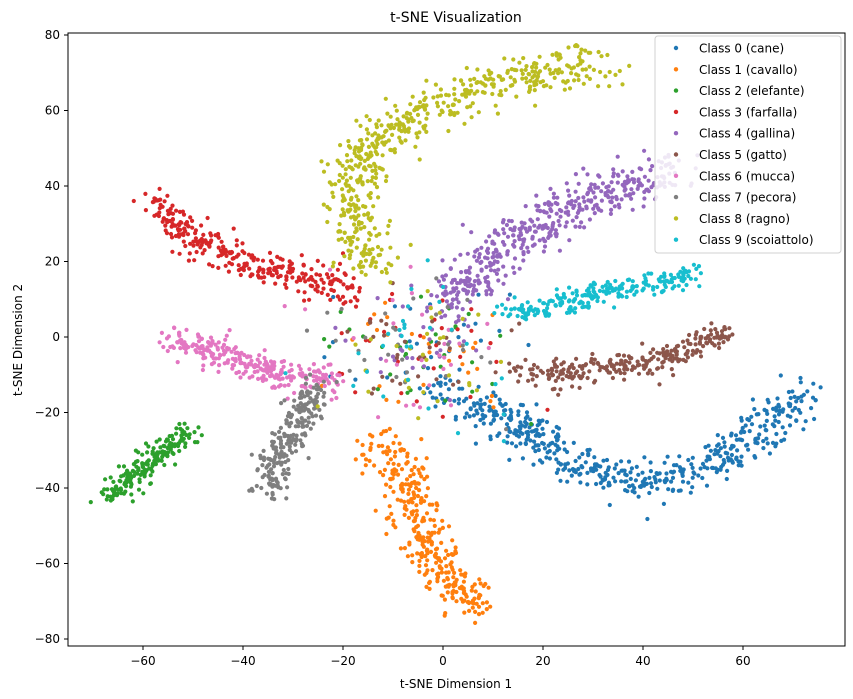 The image size is (853, 699). What do you see at coordinates (741, 49) in the screenshot?
I see `legend-item-label: Class 0 (cane)` at bounding box center [741, 49].